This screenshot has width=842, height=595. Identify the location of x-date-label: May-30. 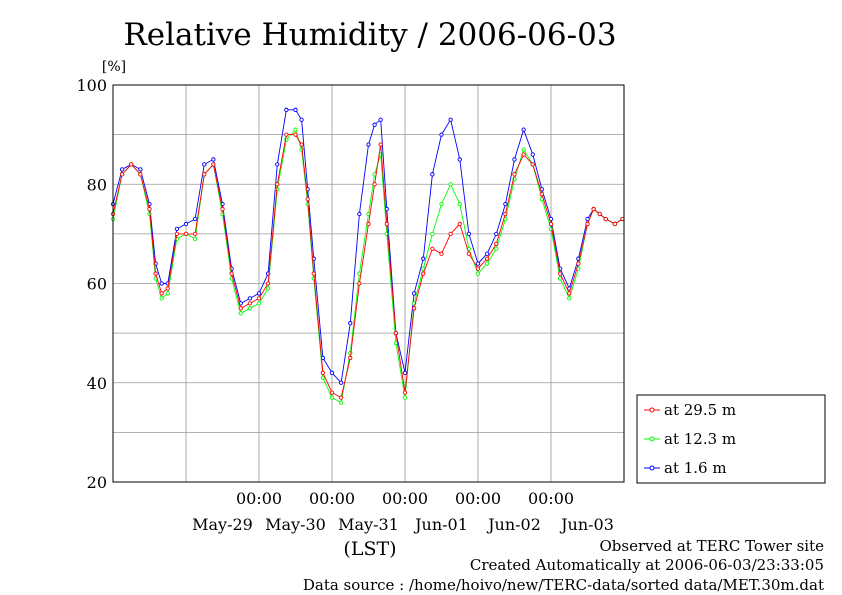
(295, 524).